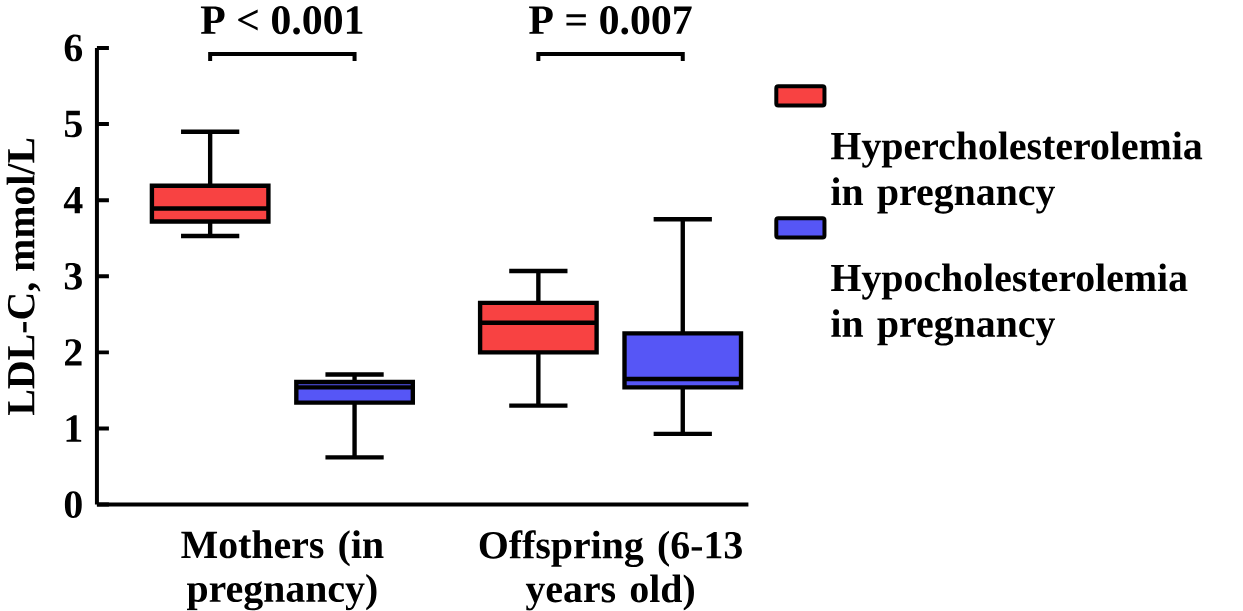 The width and height of the screenshot is (1243, 611). What do you see at coordinates (73, 352) in the screenshot?
I see `y-tick-label: 2` at bounding box center [73, 352].